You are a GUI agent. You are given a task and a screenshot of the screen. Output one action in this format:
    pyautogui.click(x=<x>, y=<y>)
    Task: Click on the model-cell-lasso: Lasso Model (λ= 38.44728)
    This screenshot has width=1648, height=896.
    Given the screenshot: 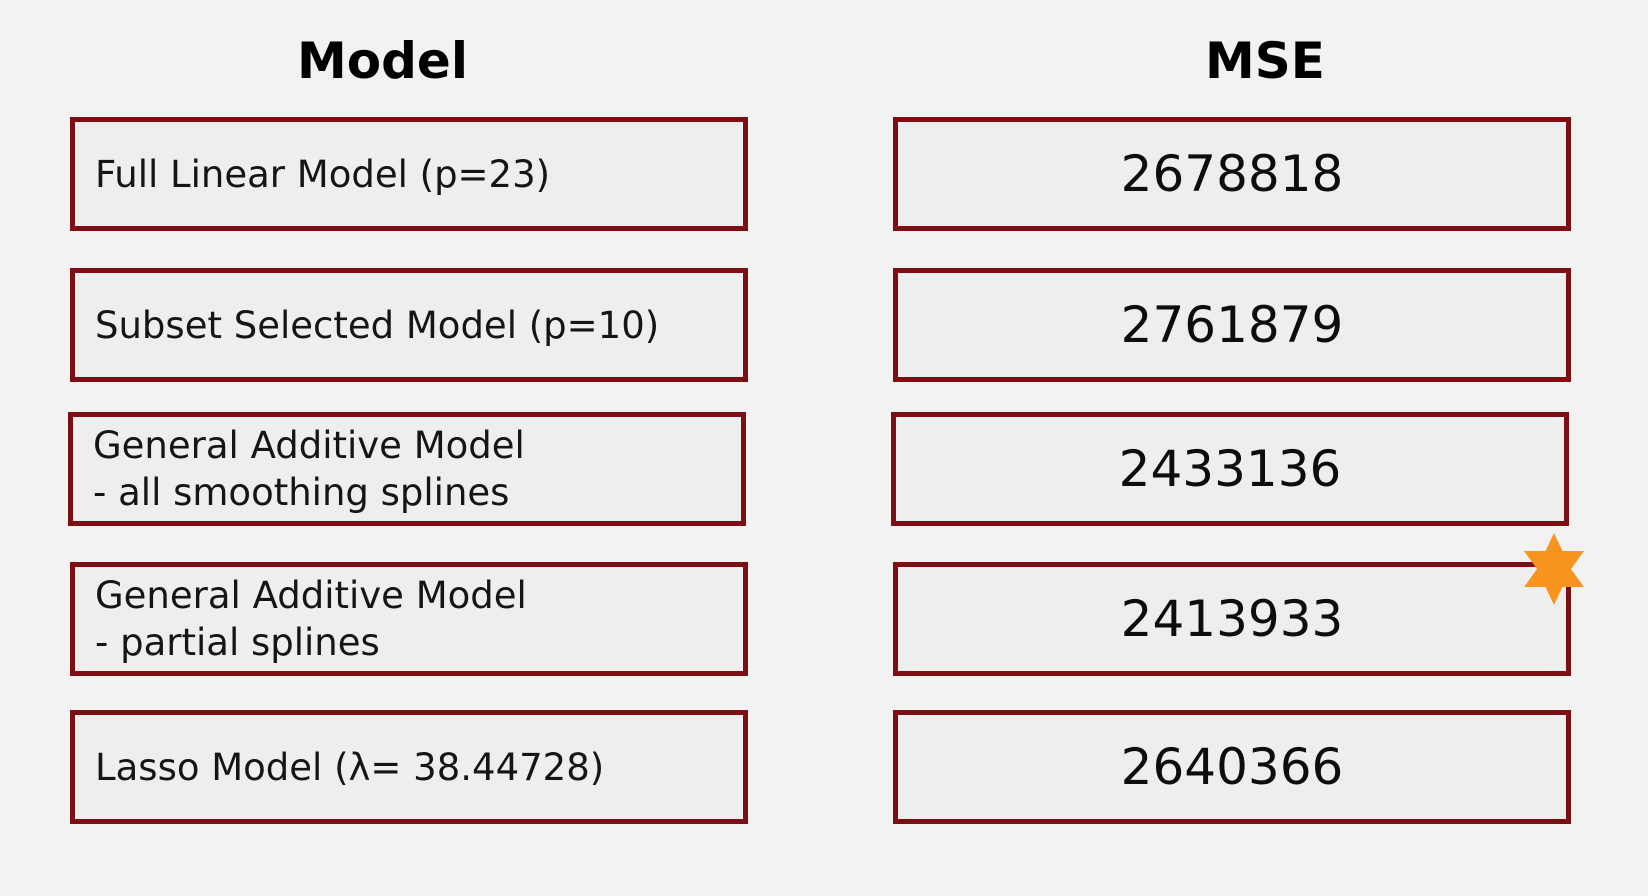 What is the action you would take?
    pyautogui.click(x=409, y=767)
    